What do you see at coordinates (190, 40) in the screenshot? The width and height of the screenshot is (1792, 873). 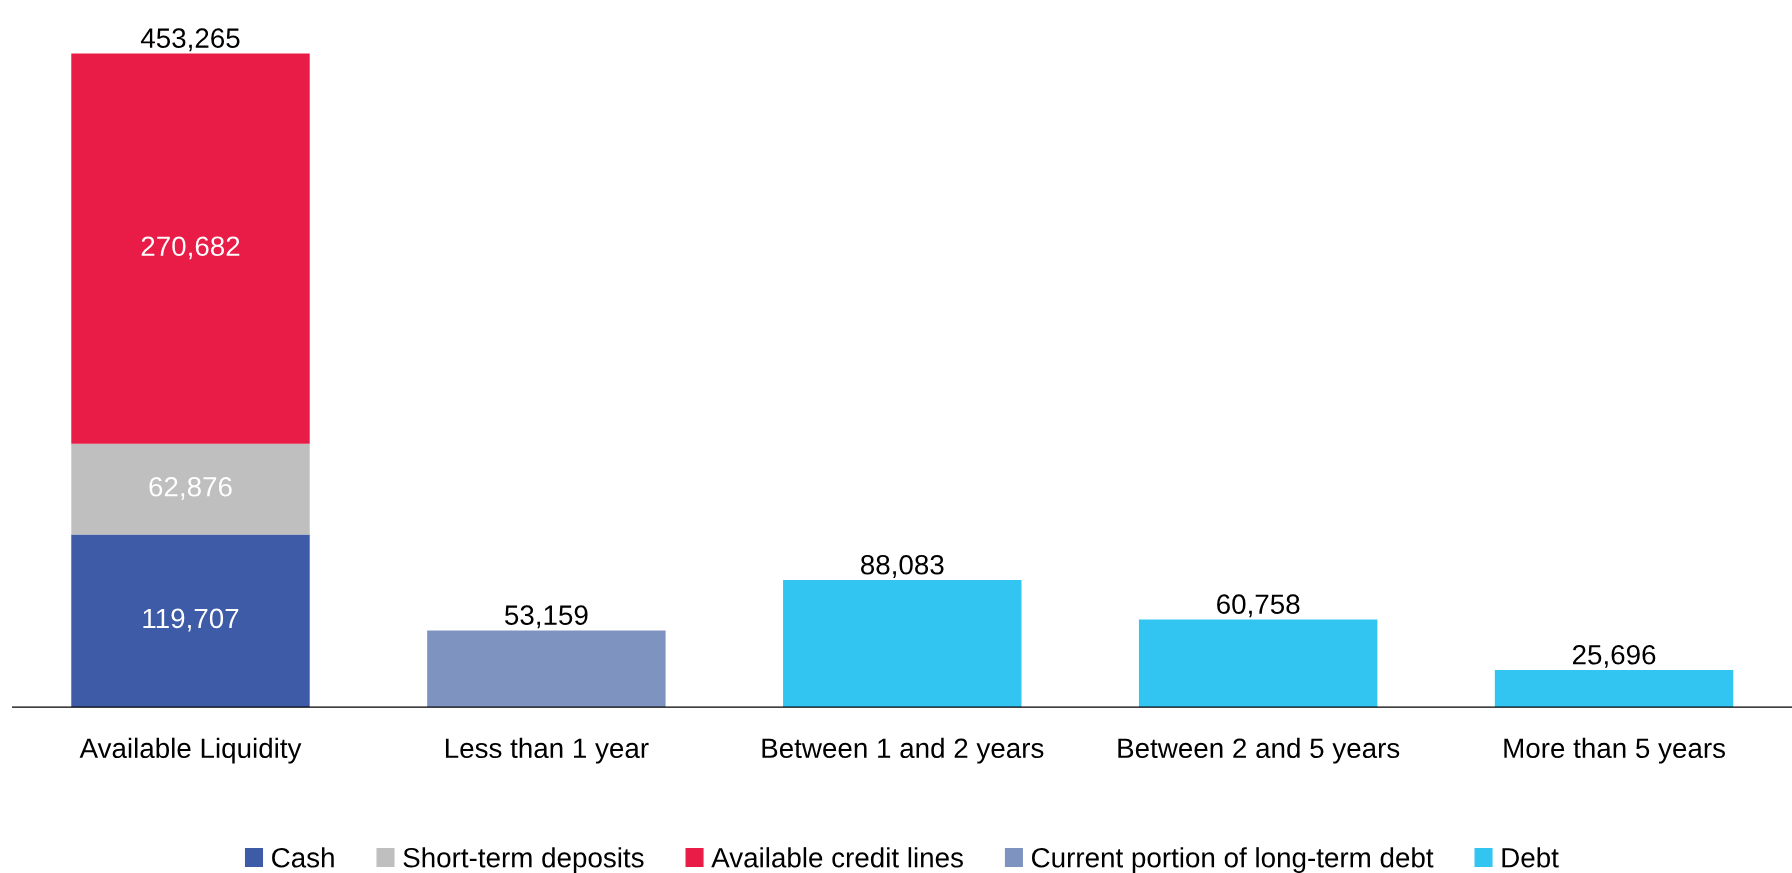 I see `total-label: 453,265` at bounding box center [190, 40].